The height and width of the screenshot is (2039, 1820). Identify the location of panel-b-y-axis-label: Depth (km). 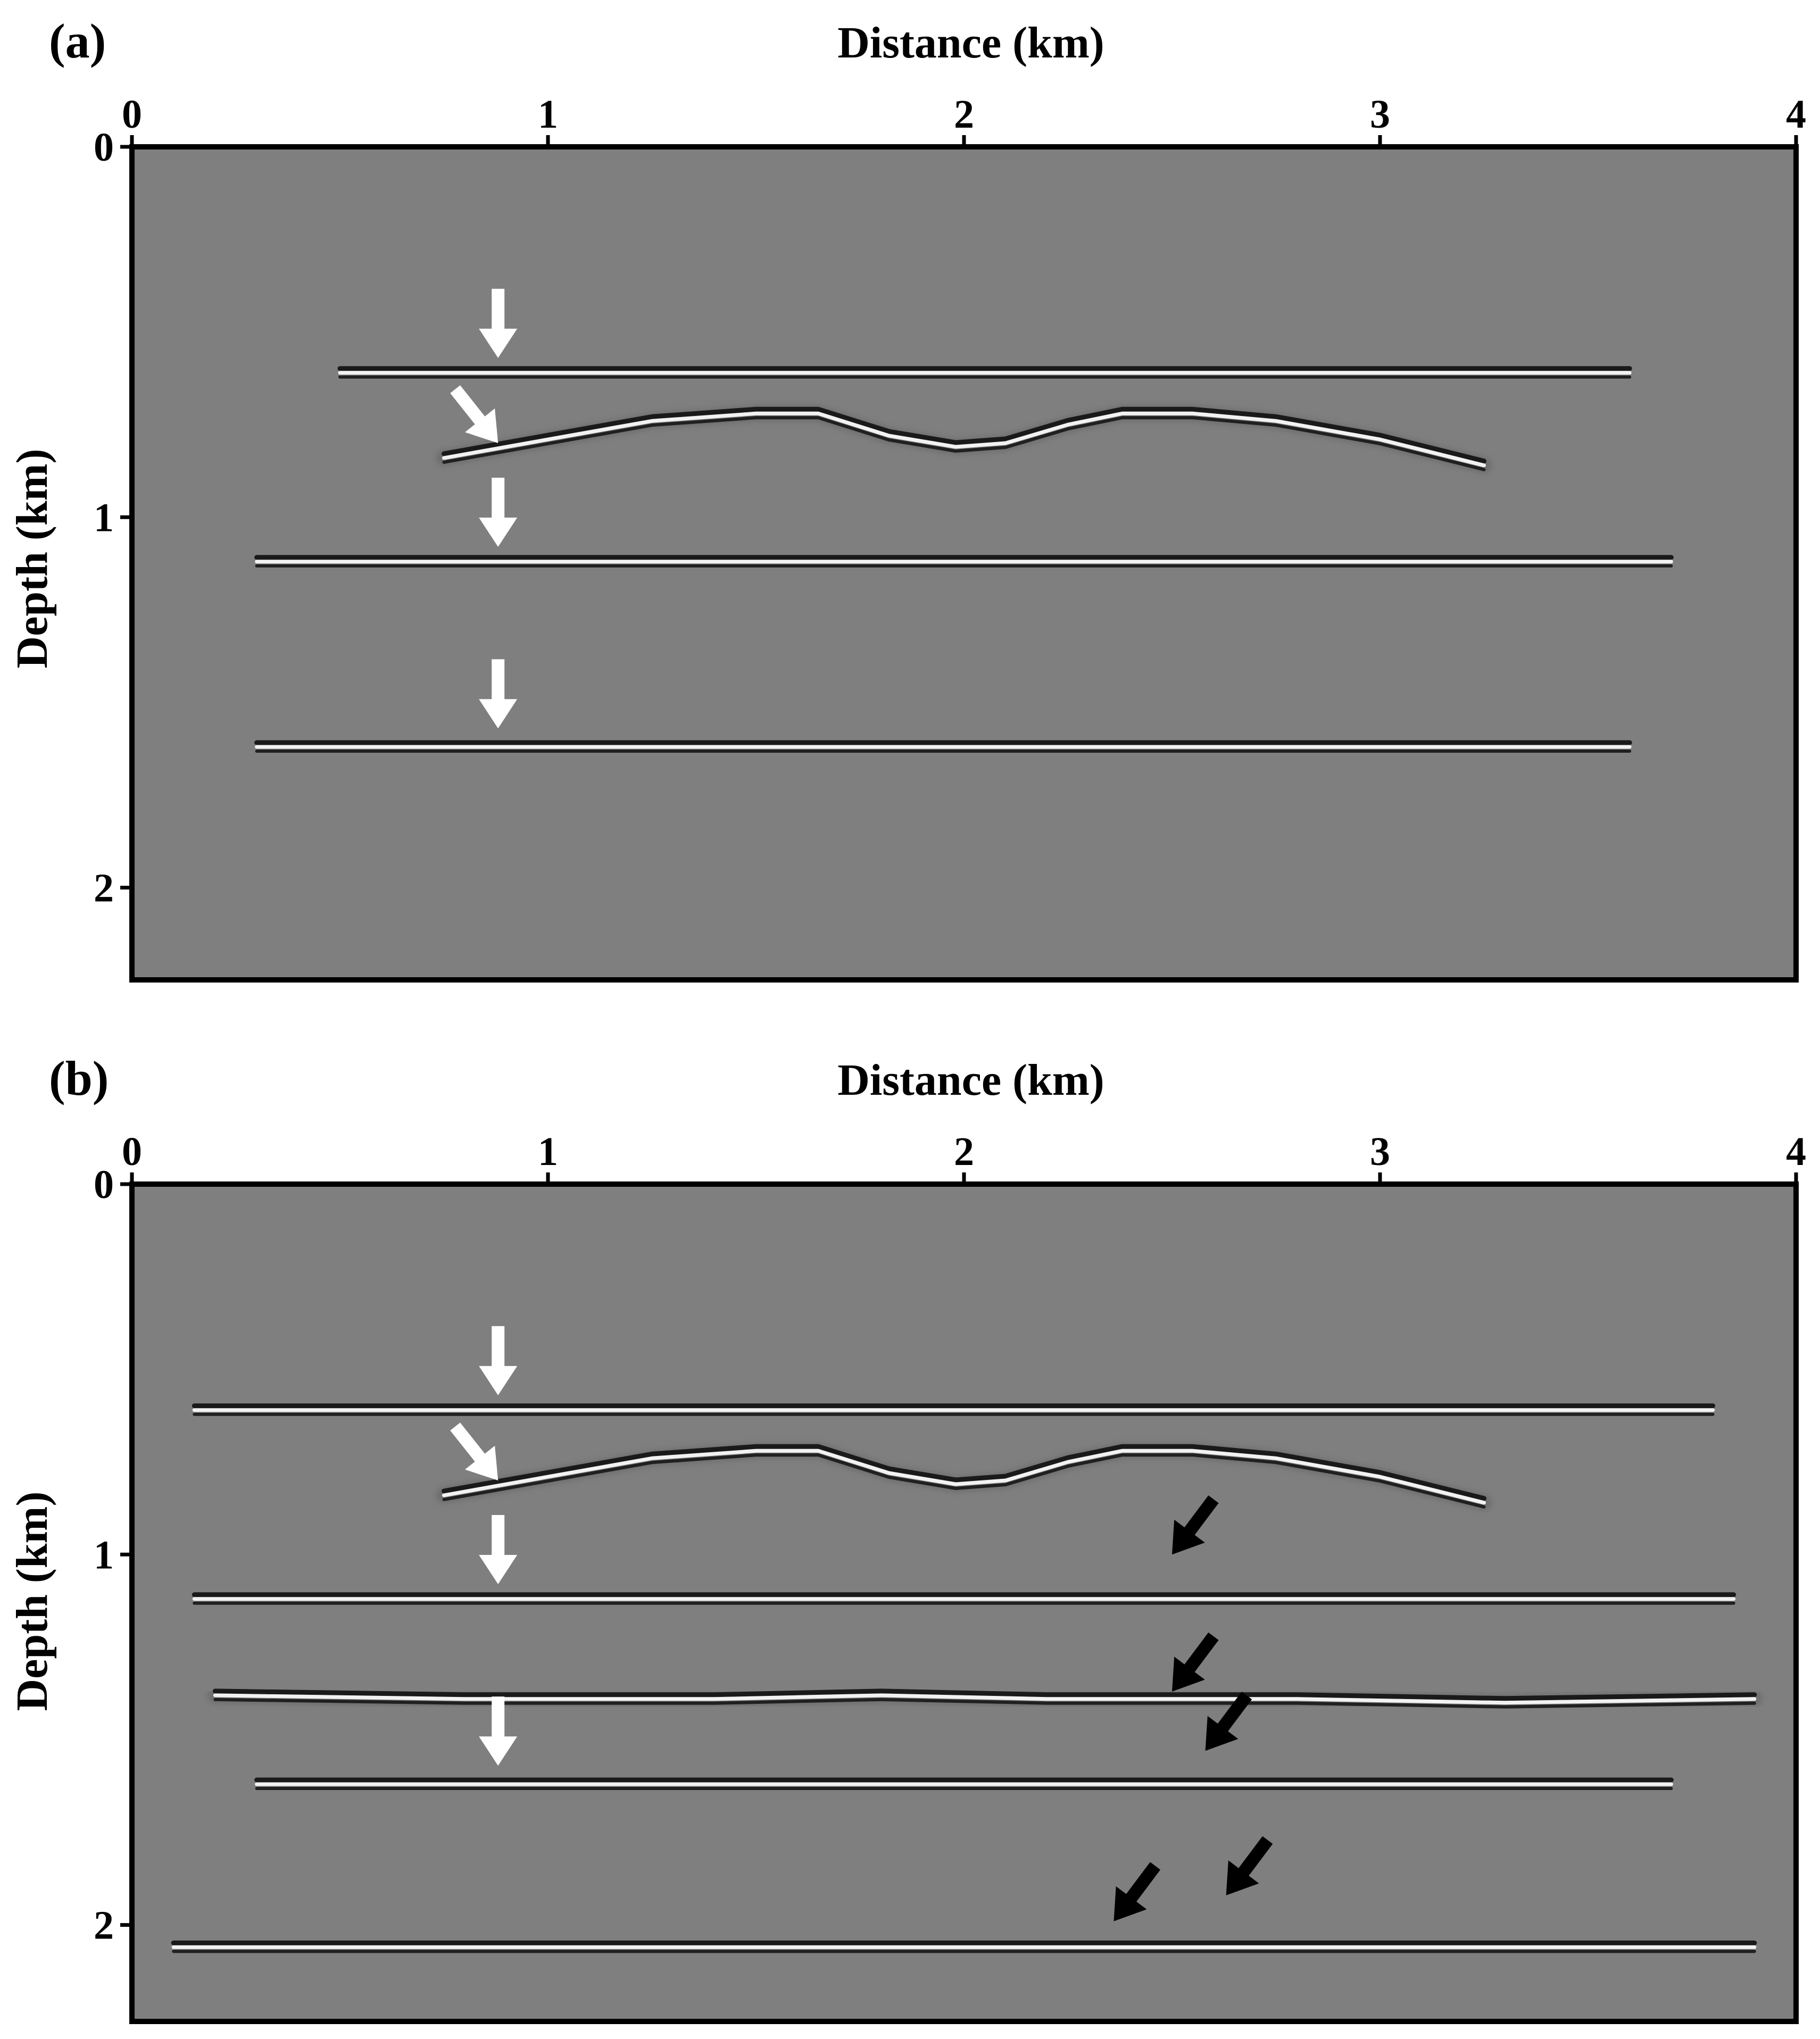
(32, 1601).